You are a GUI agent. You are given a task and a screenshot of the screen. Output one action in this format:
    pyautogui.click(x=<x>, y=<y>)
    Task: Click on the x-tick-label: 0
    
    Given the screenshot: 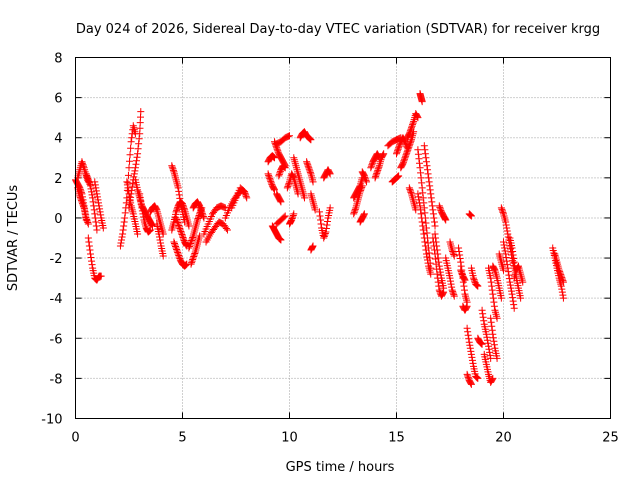 What is the action you would take?
    pyautogui.click(x=75, y=438)
    